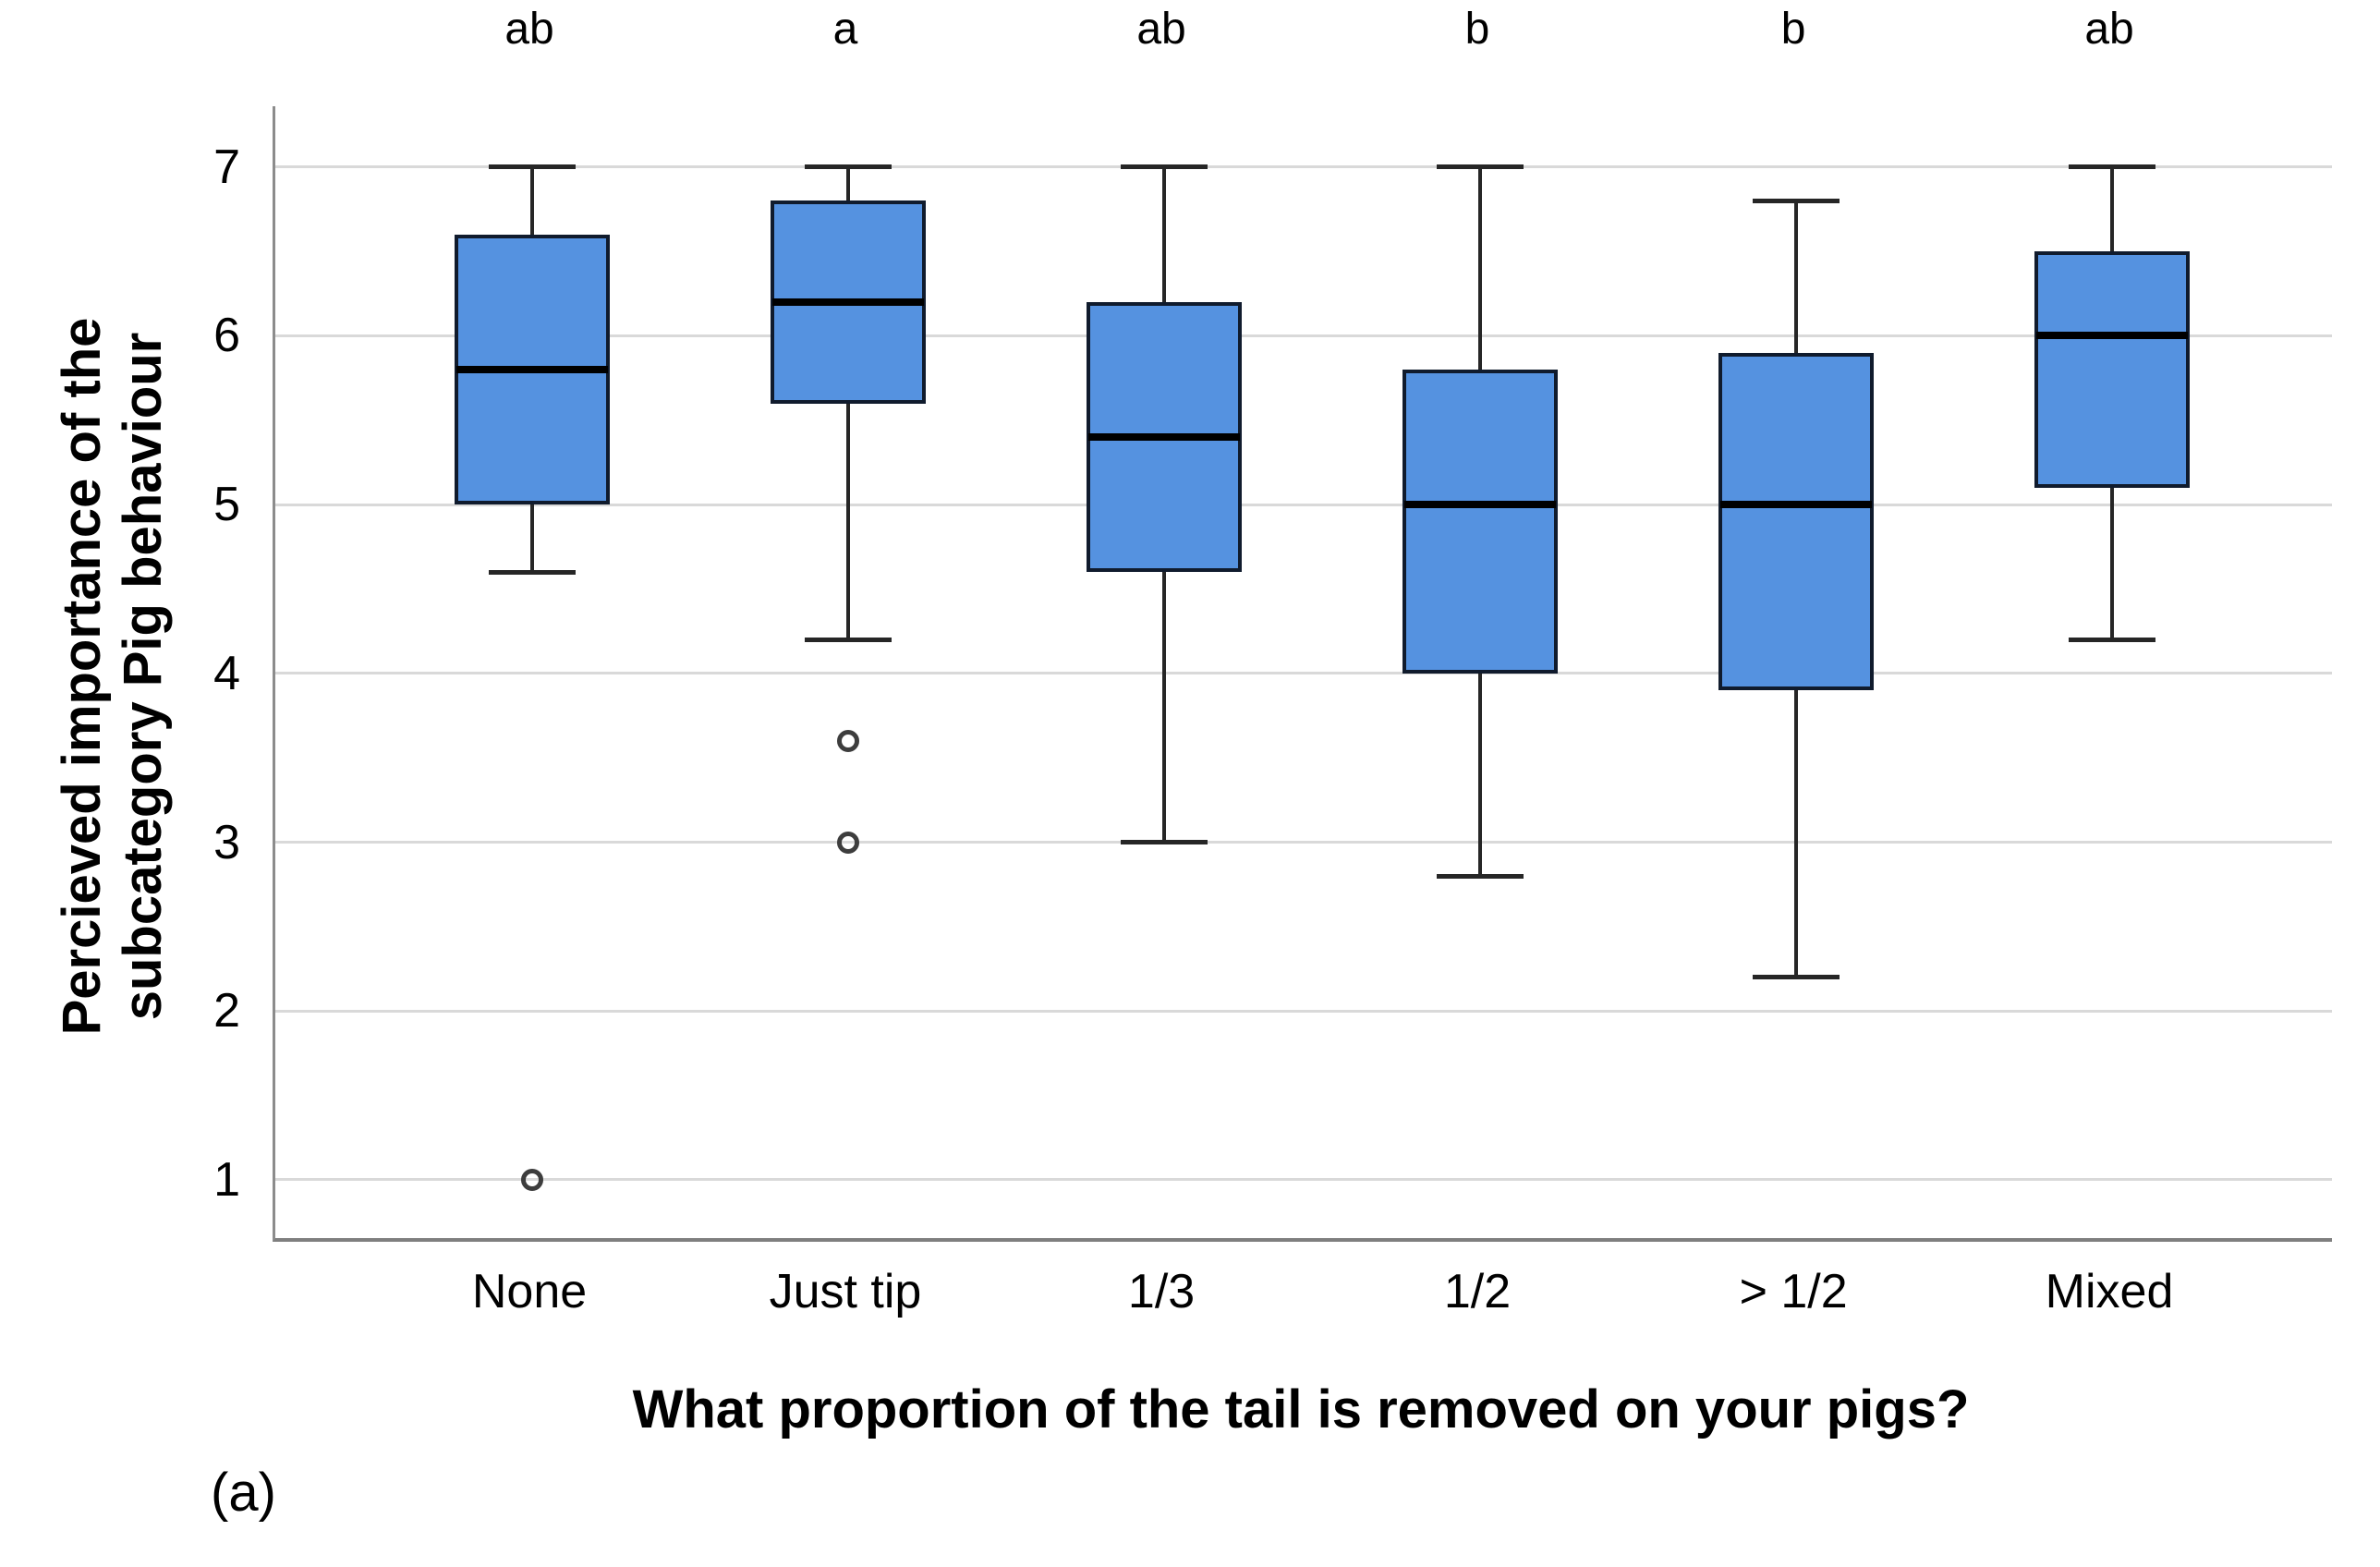 The width and height of the screenshot is (2380, 1567). What do you see at coordinates (243, 1493) in the screenshot?
I see `figure-caption: (a)` at bounding box center [243, 1493].